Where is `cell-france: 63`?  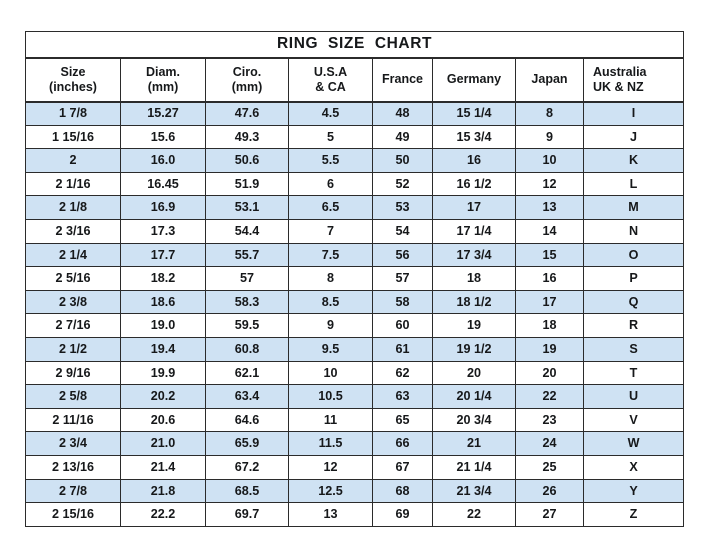 cell-france: 63 is located at coordinates (402, 396).